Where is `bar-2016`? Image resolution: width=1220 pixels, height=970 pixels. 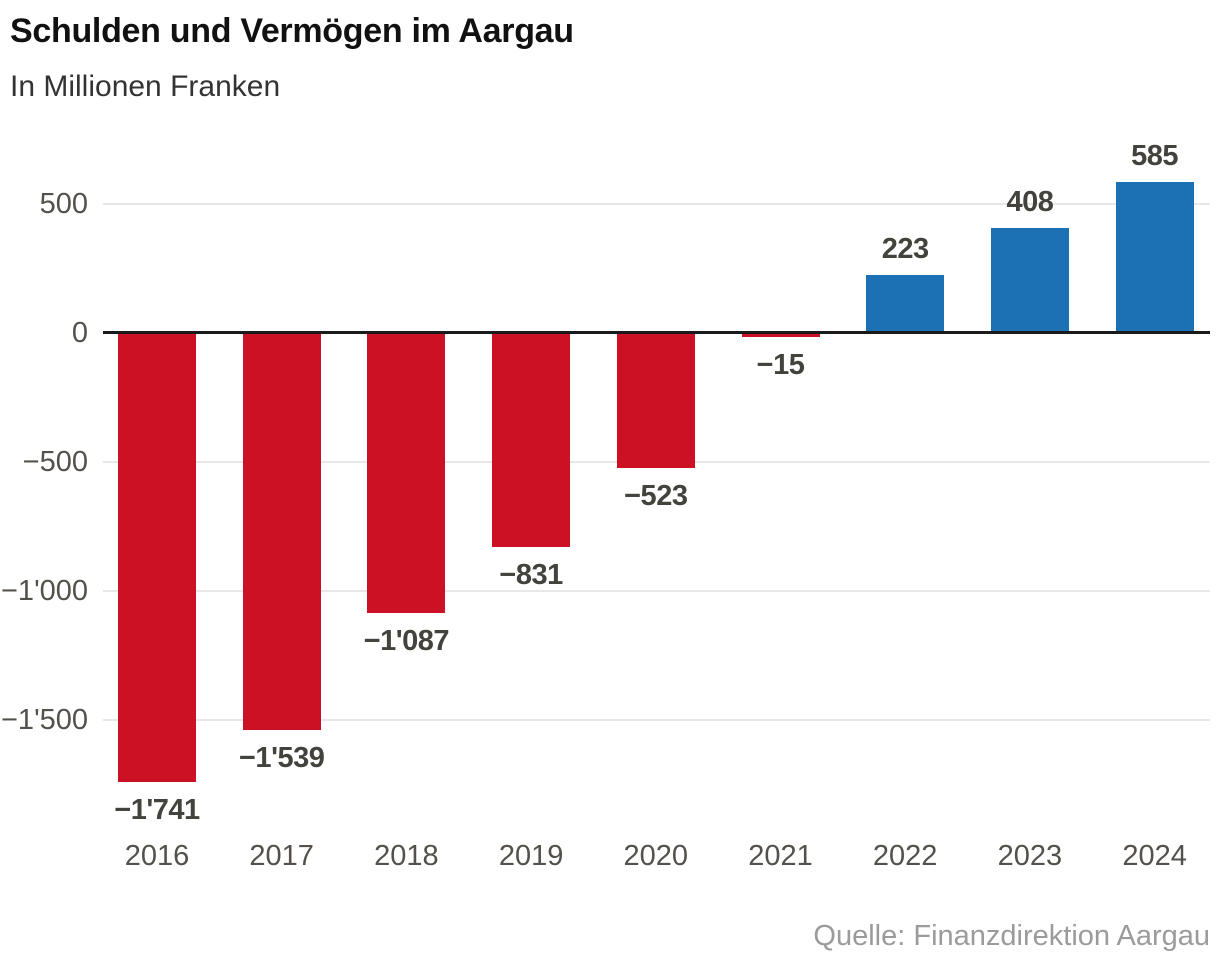 bar-2016 is located at coordinates (157, 558).